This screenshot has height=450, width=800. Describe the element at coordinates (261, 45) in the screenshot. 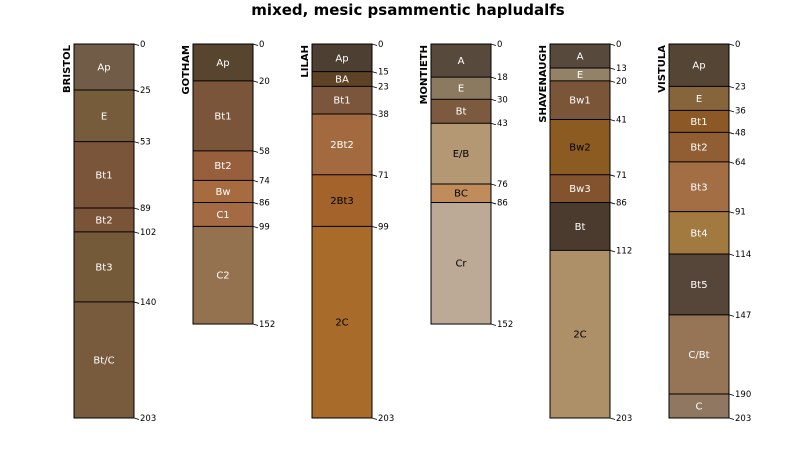

I see `depth-label-gotham-0: 0` at that location.